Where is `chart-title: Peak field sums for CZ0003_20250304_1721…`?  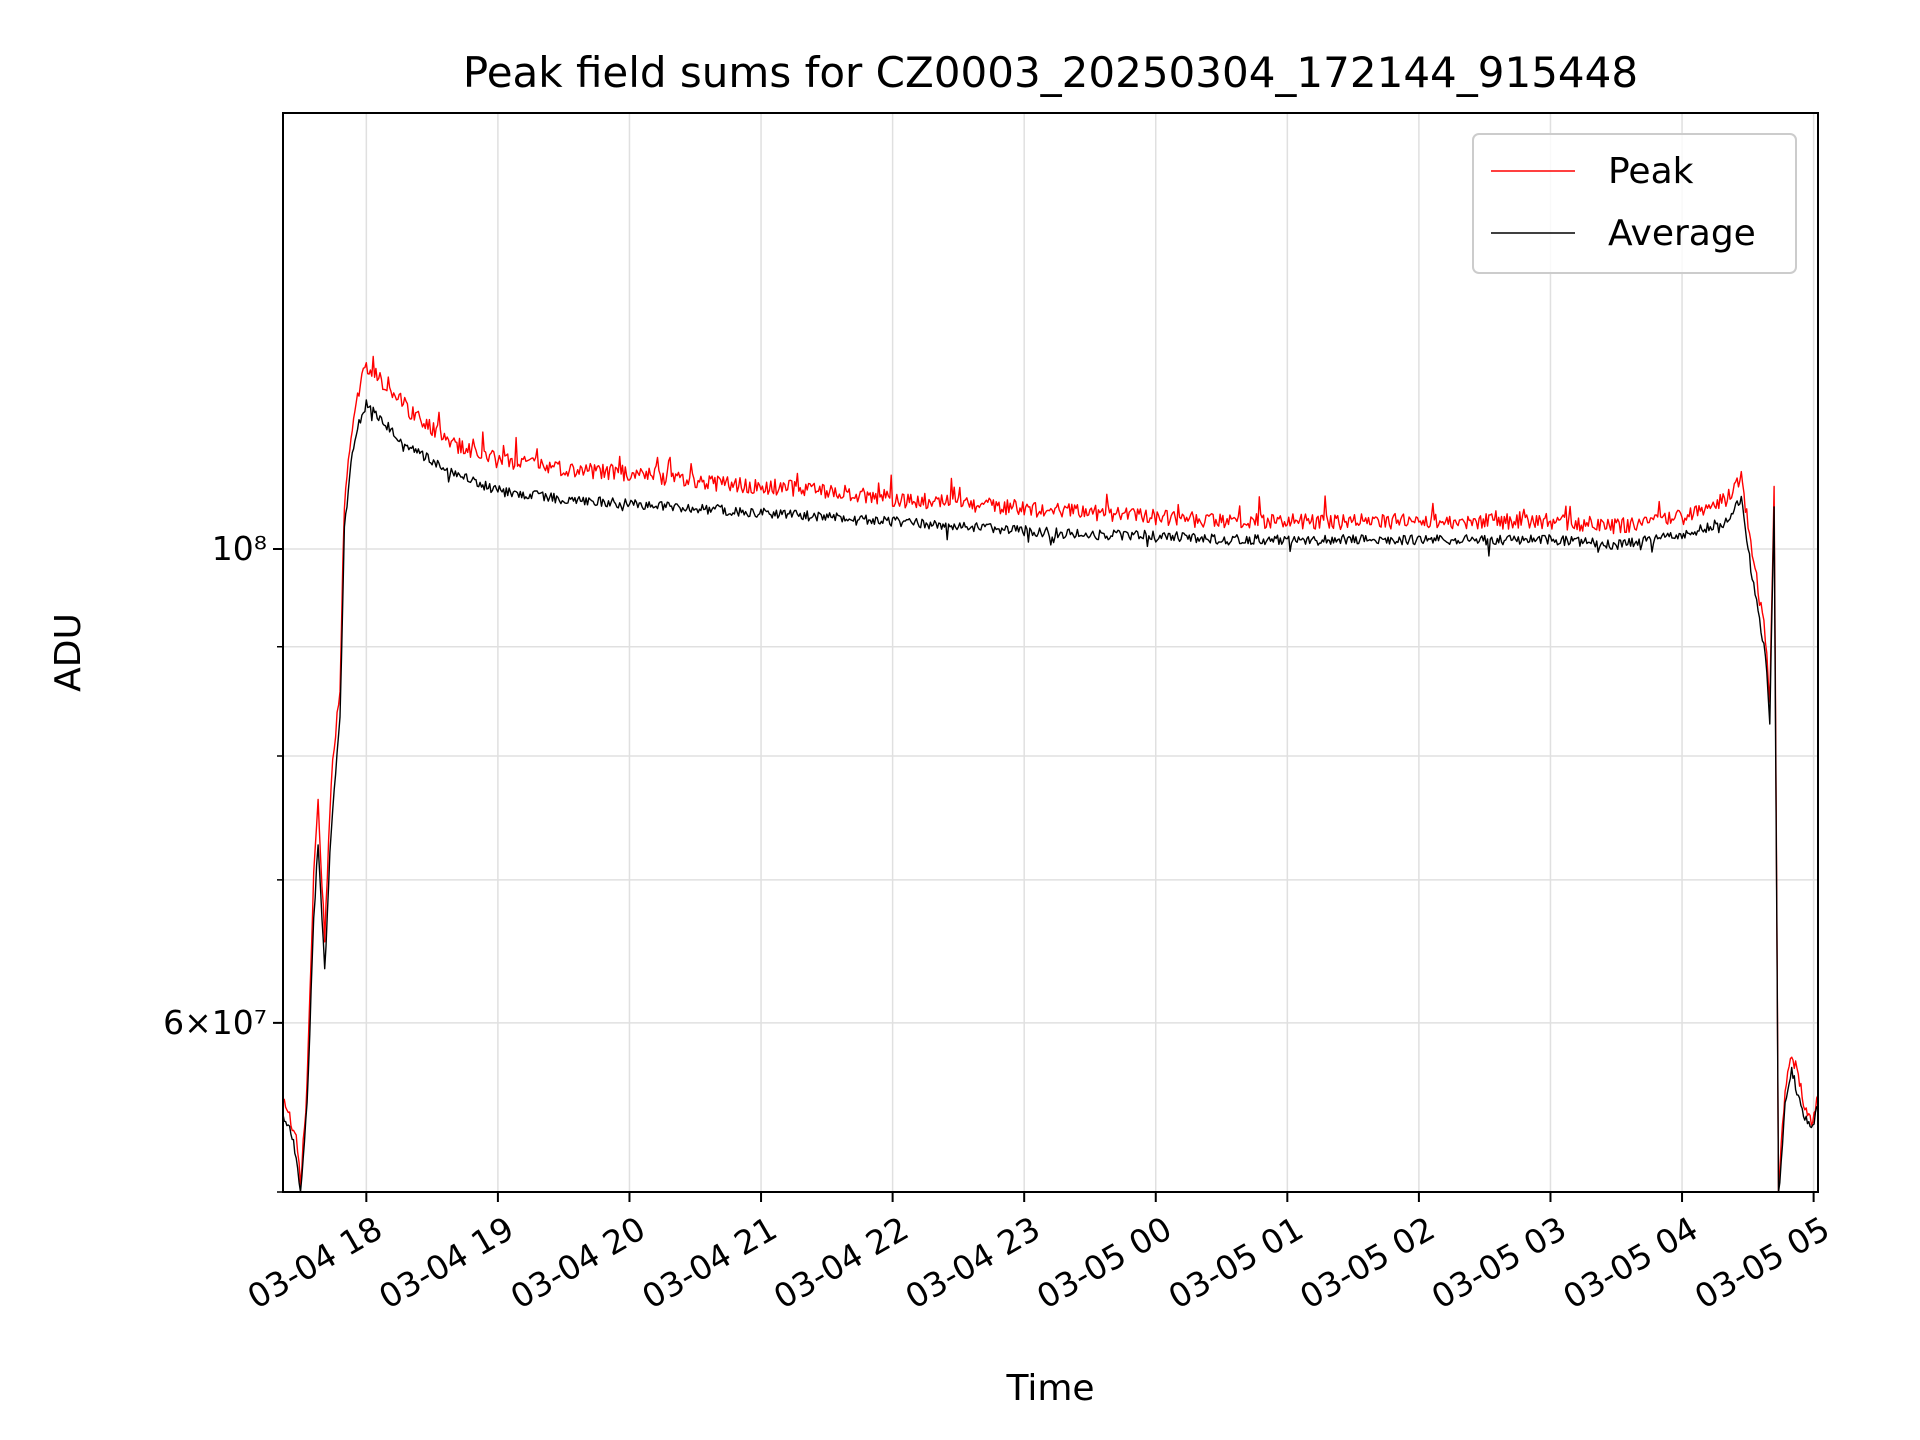 chart-title: Peak field sums for CZ0003_20250304_1721… is located at coordinates (1050, 72).